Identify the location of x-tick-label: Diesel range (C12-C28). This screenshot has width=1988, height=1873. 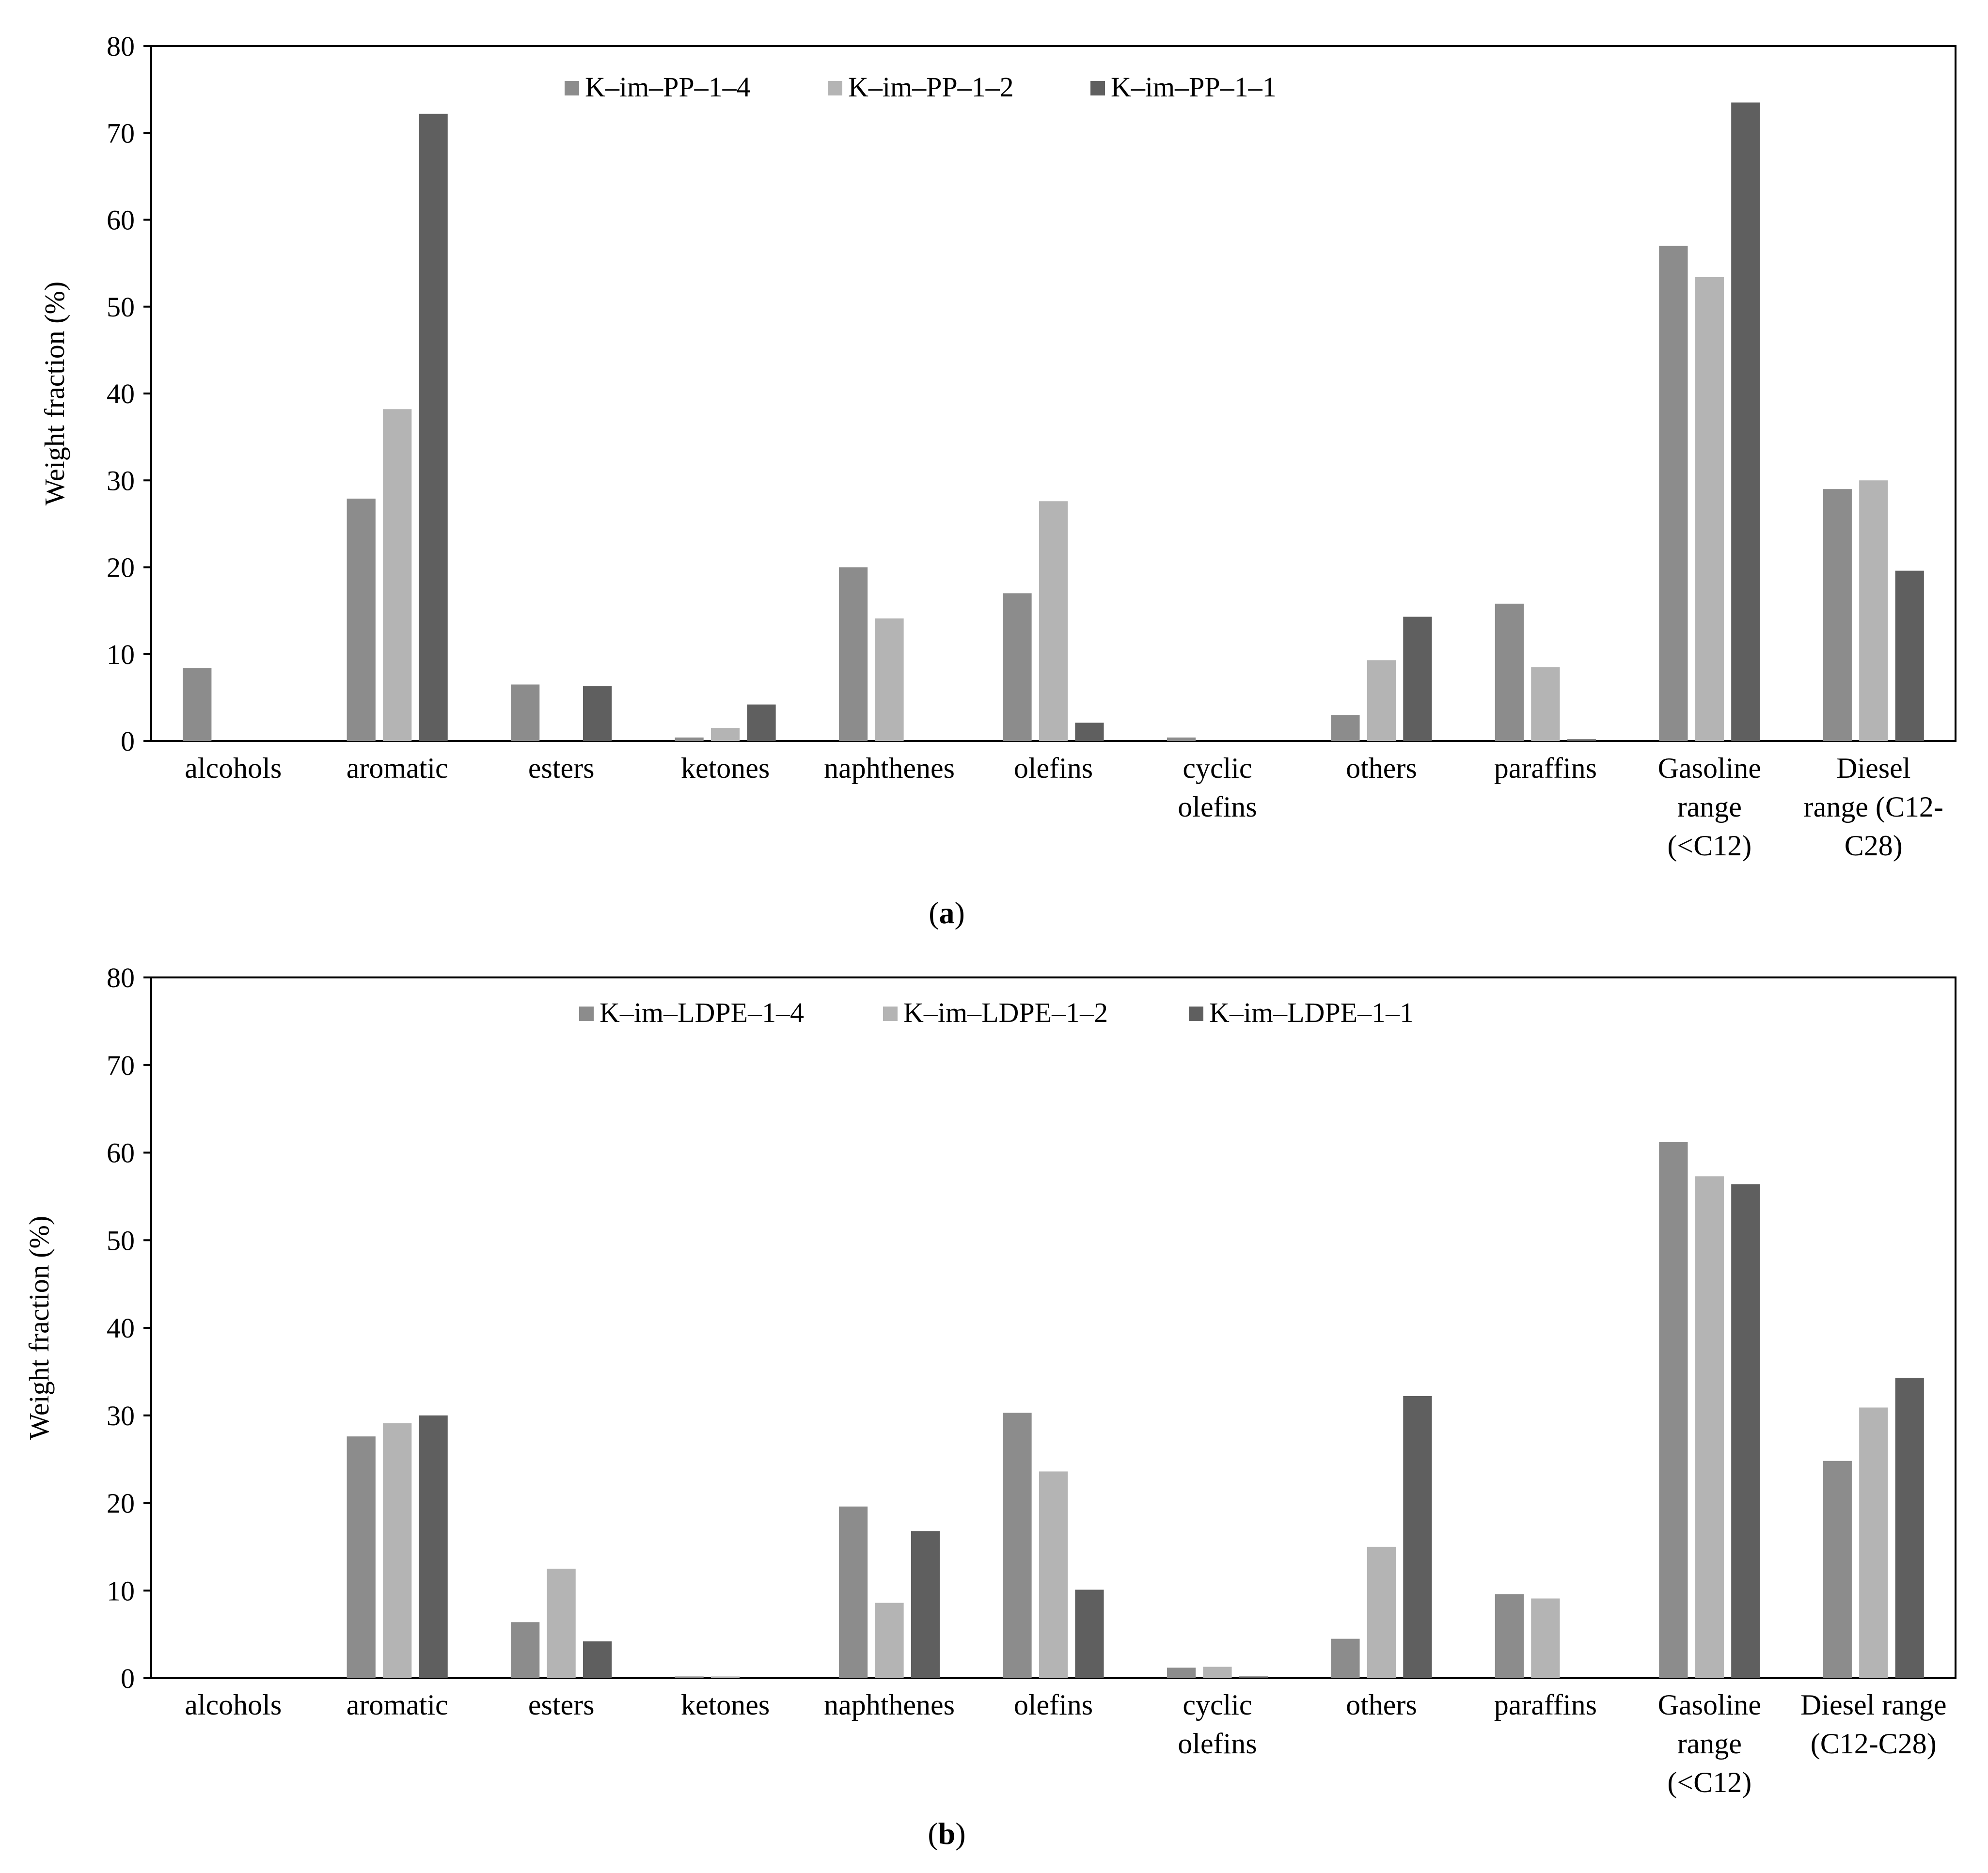
(1873, 807).